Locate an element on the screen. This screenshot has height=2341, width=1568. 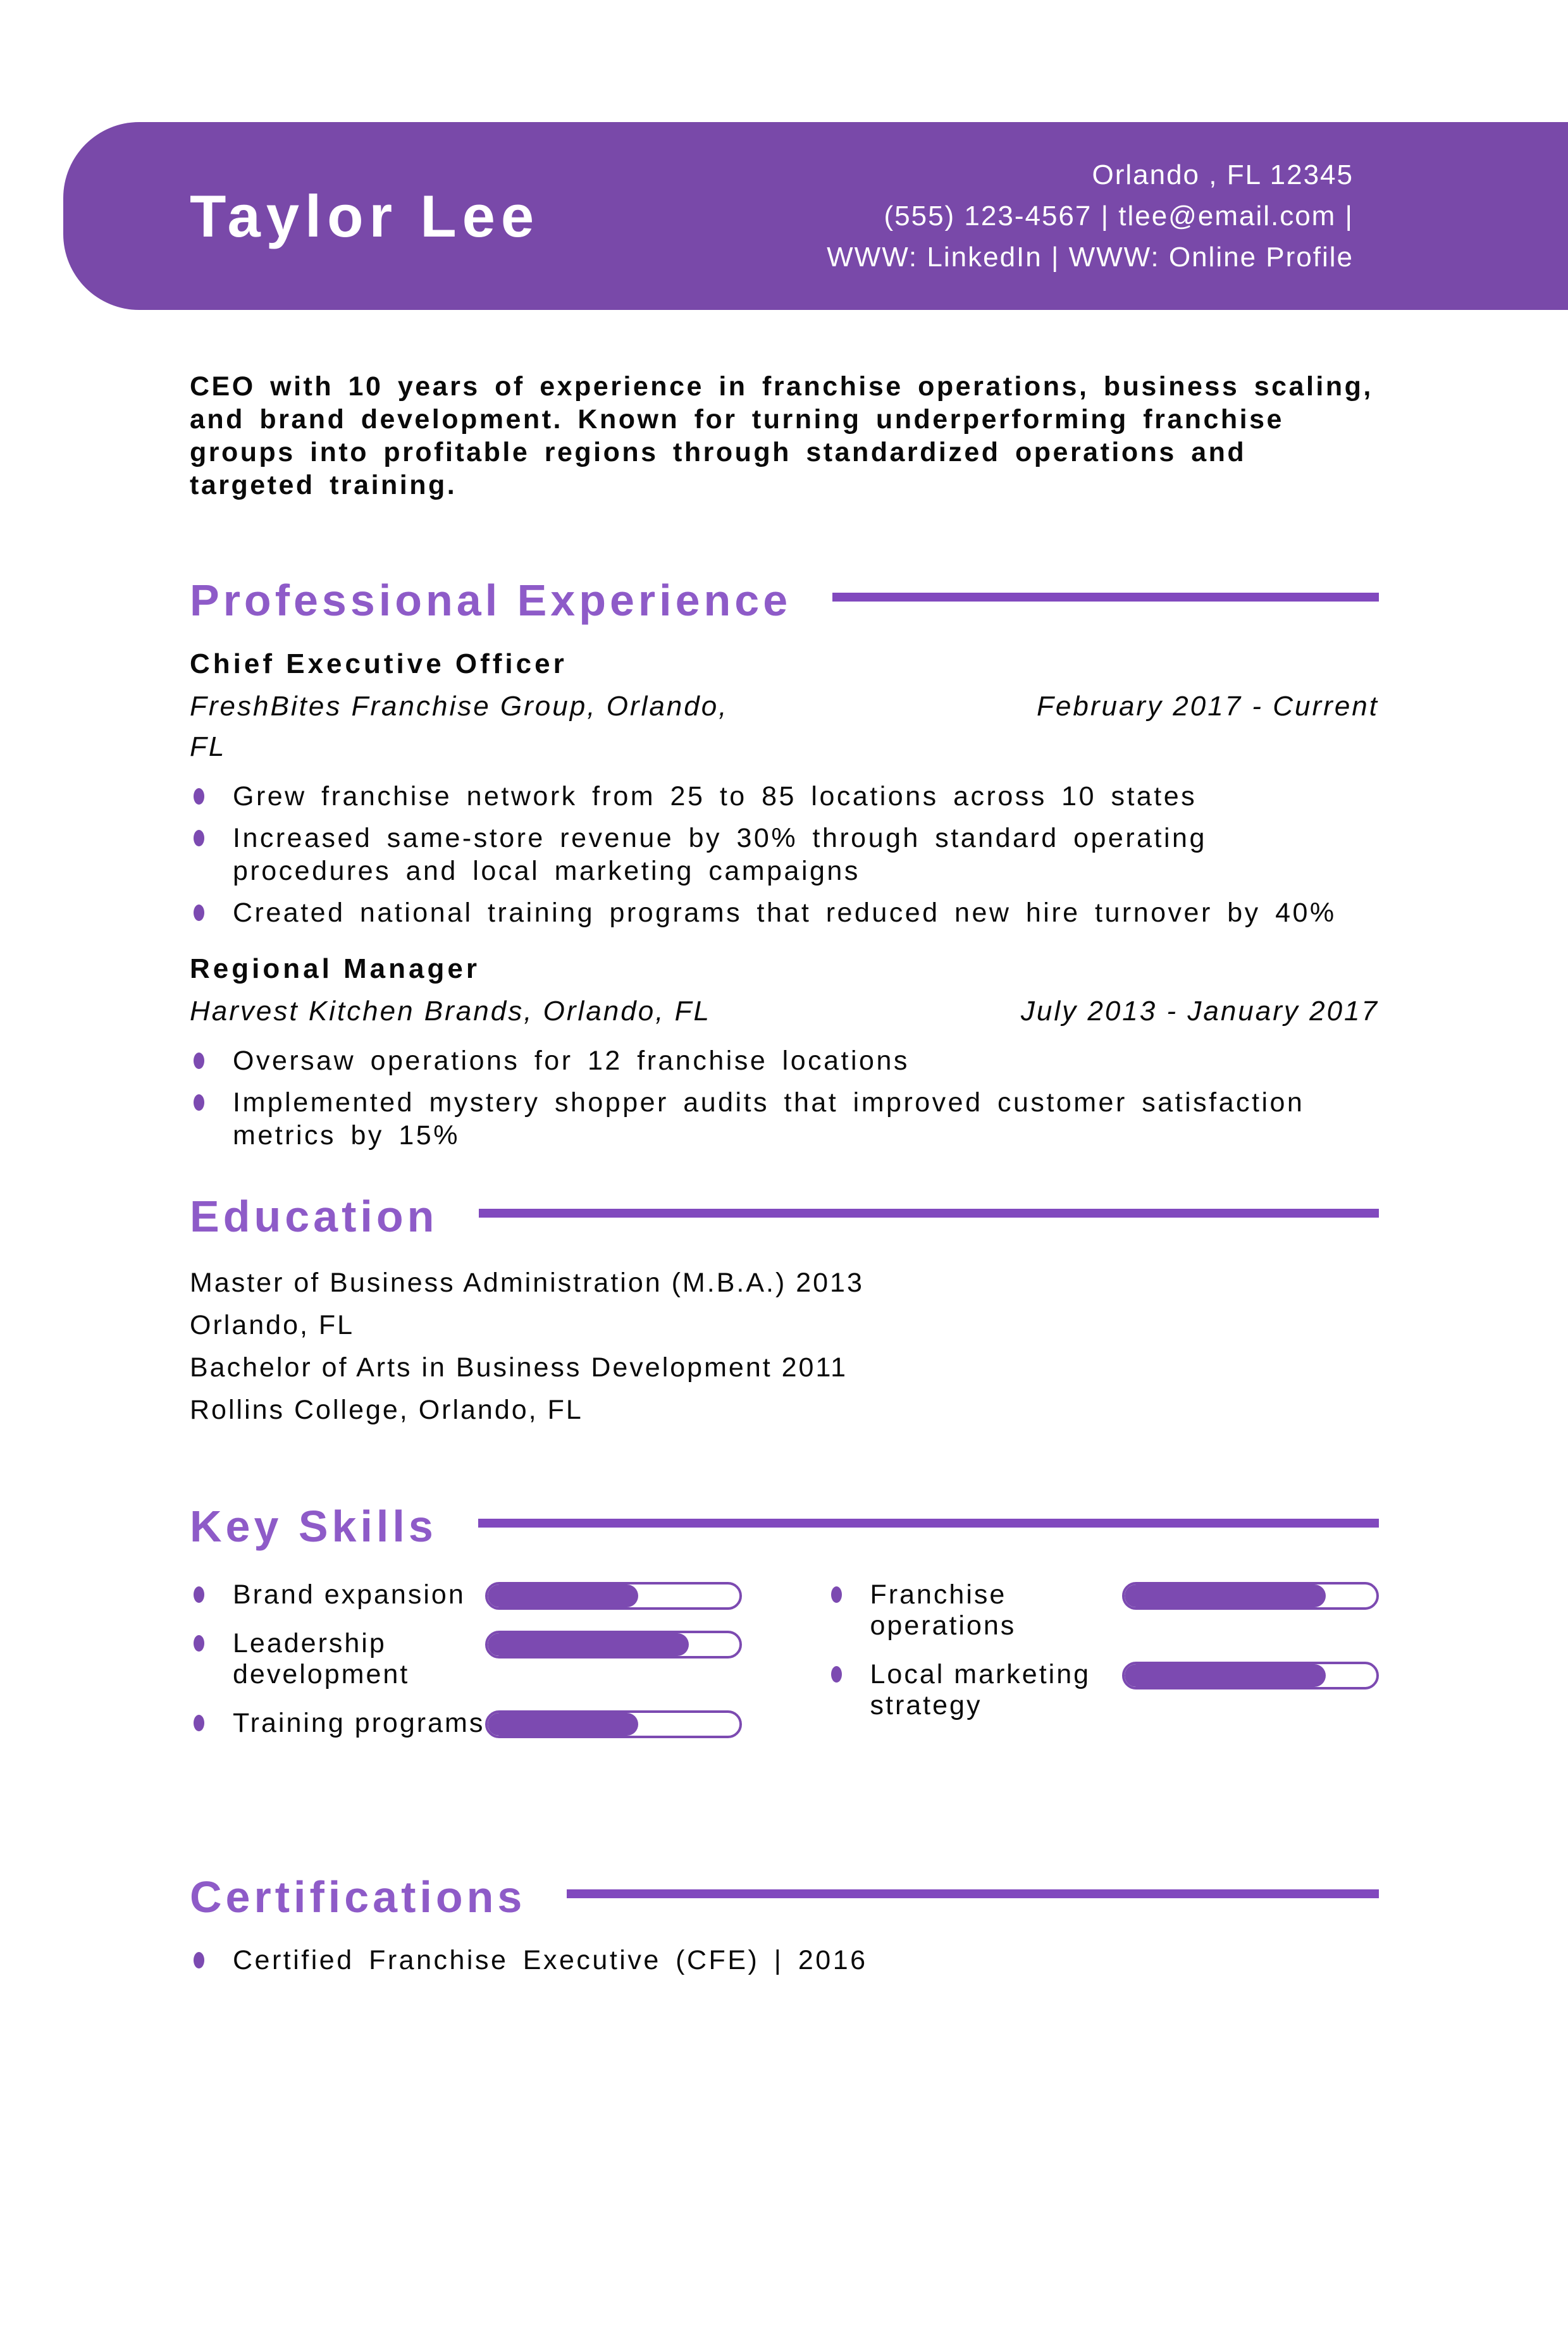
skills-title: Key Skills is located at coordinates (313, 1526).